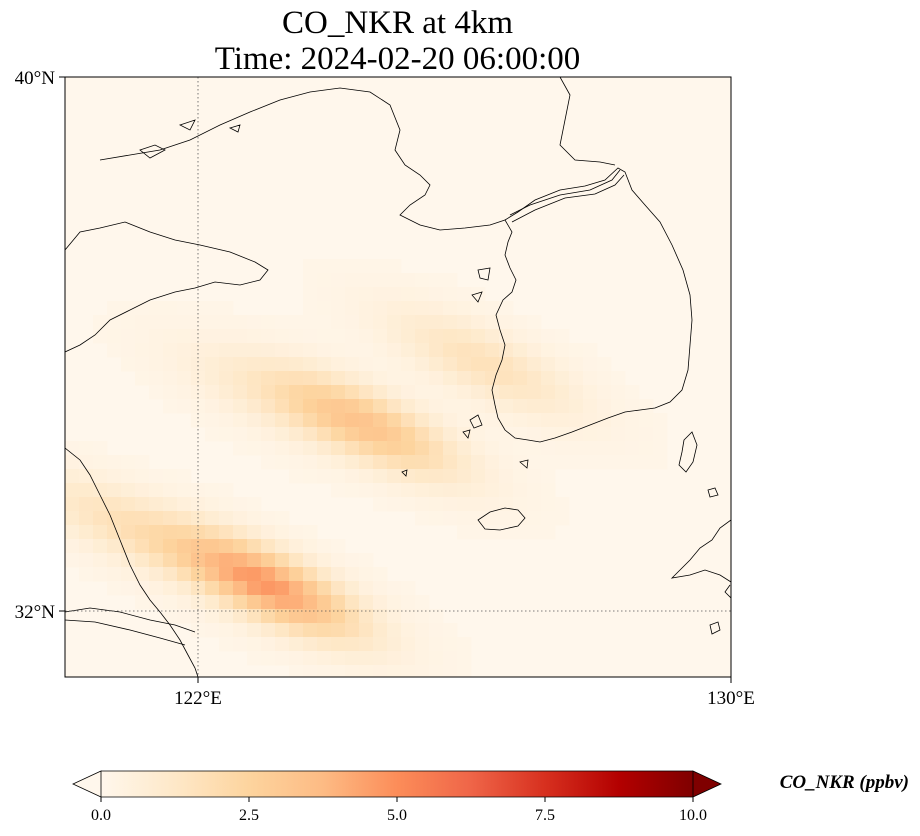 The image size is (920, 836). What do you see at coordinates (713, 492) in the screenshot?
I see `small-island` at bounding box center [713, 492].